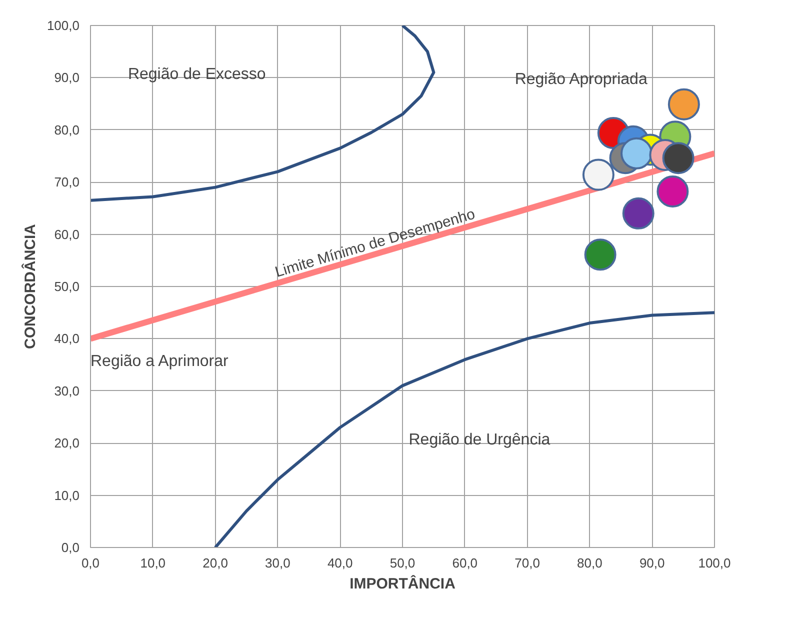 This screenshot has width=787, height=643. I want to click on x-tick-label: 40,0, so click(340, 563).